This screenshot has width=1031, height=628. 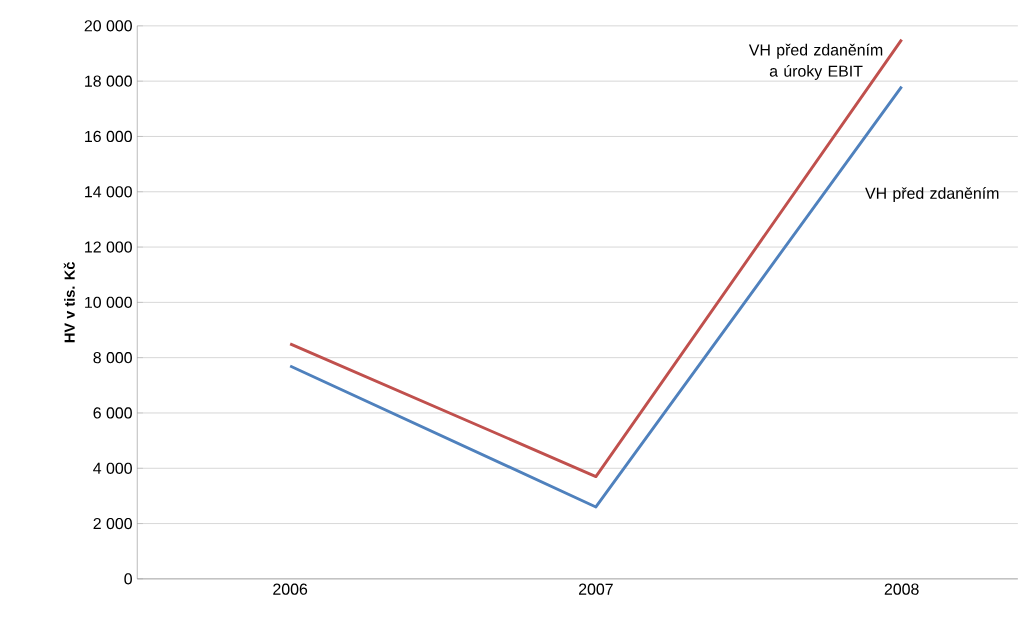 I want to click on y-tick-label: 4 000, so click(x=112, y=468).